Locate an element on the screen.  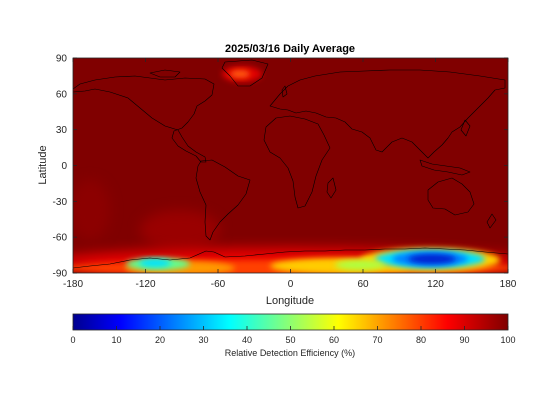
greenland-anomaly is located at coordinates (242, 74).